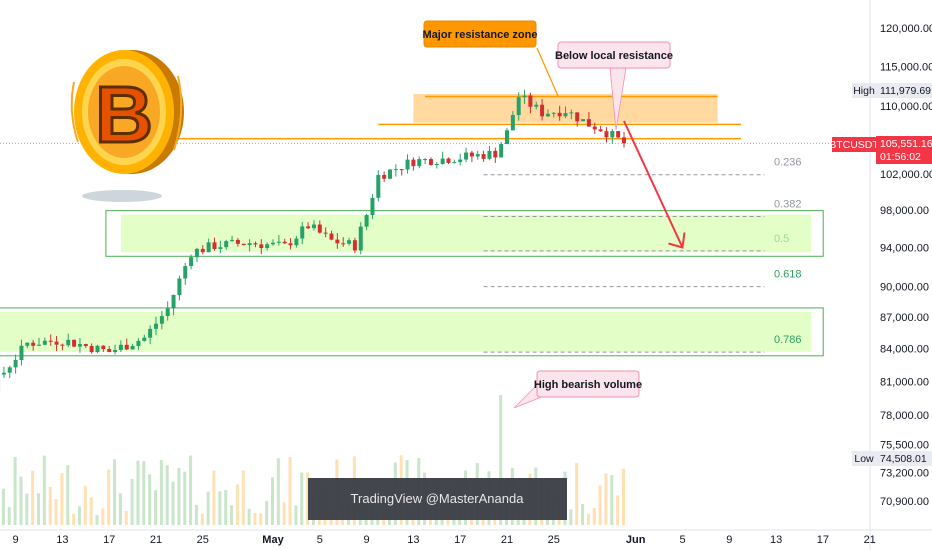  What do you see at coordinates (864, 459) in the screenshot?
I see `svg-text: Low` at bounding box center [864, 459].